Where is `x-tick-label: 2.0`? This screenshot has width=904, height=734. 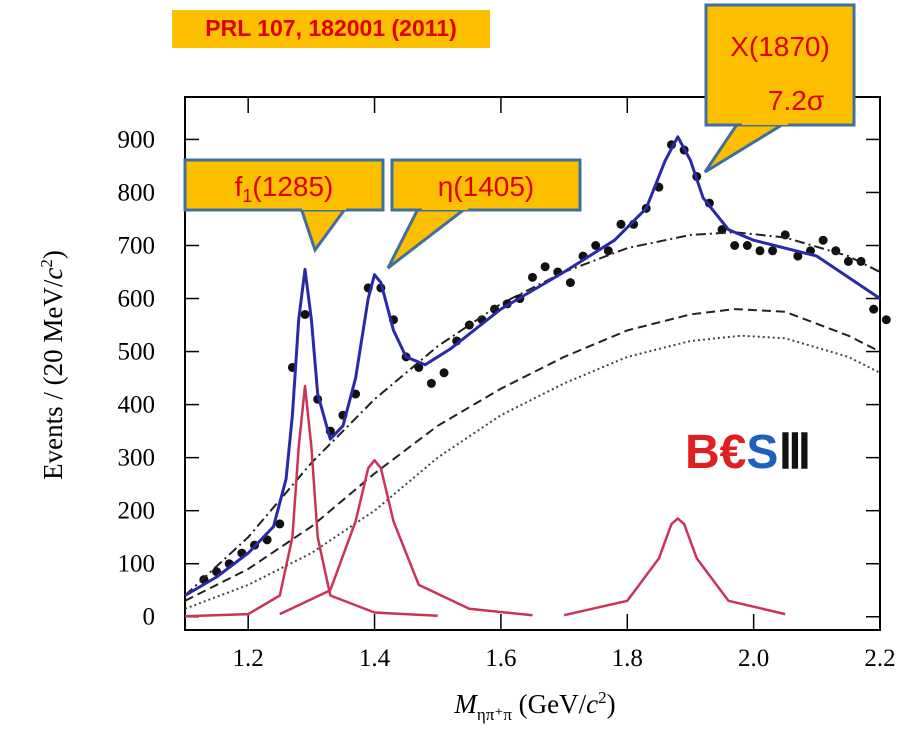 x-tick-label: 2.0 is located at coordinates (753, 658).